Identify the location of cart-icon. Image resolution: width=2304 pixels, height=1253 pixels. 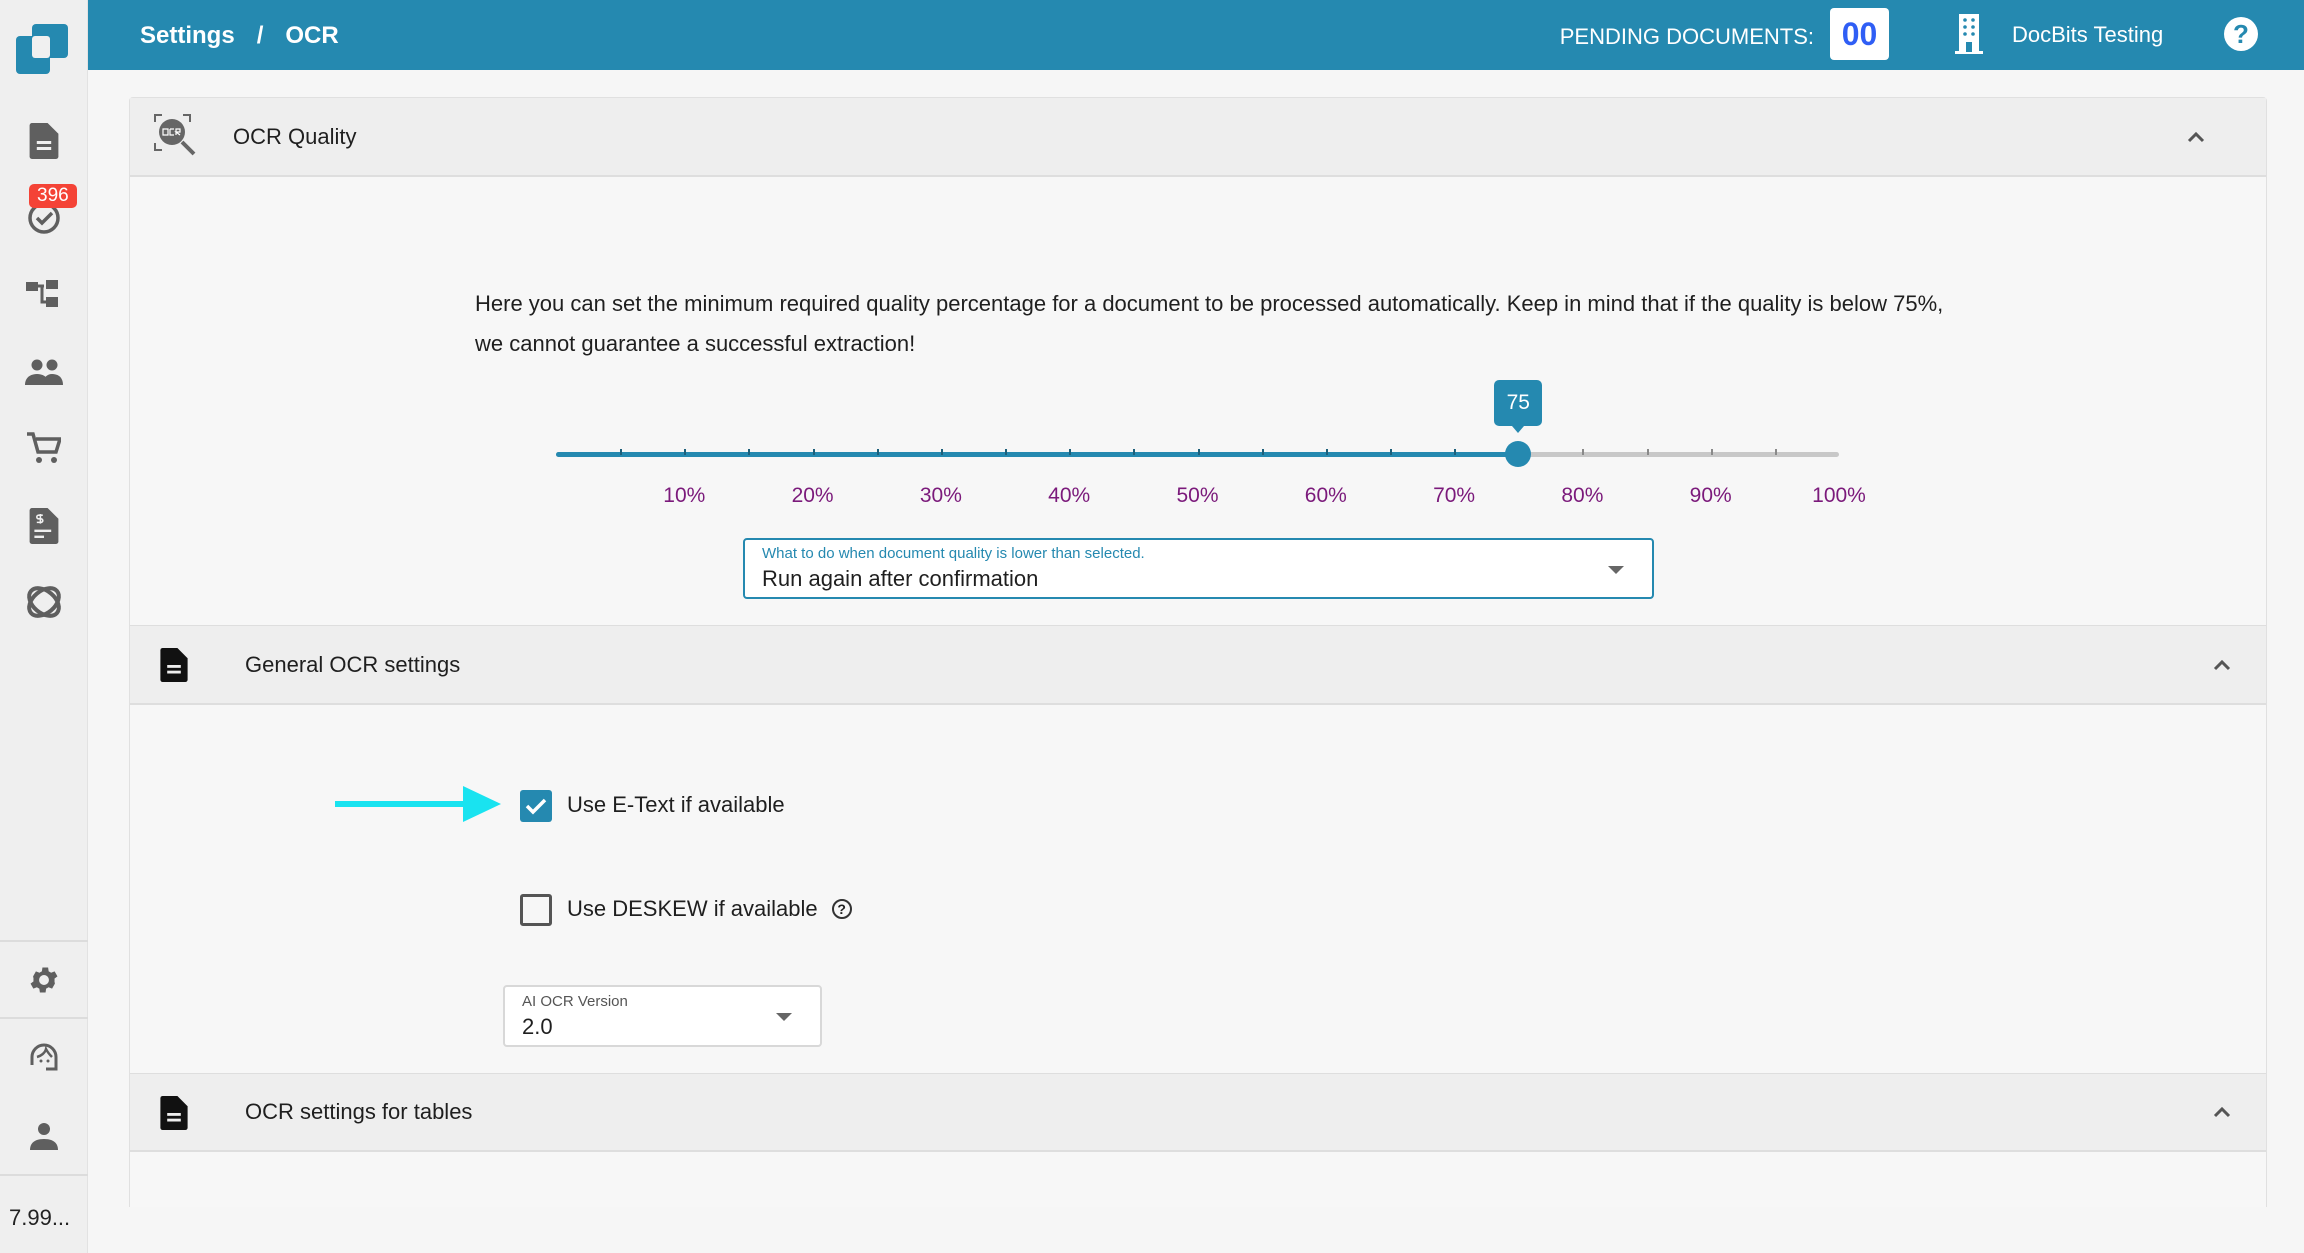
(44, 448).